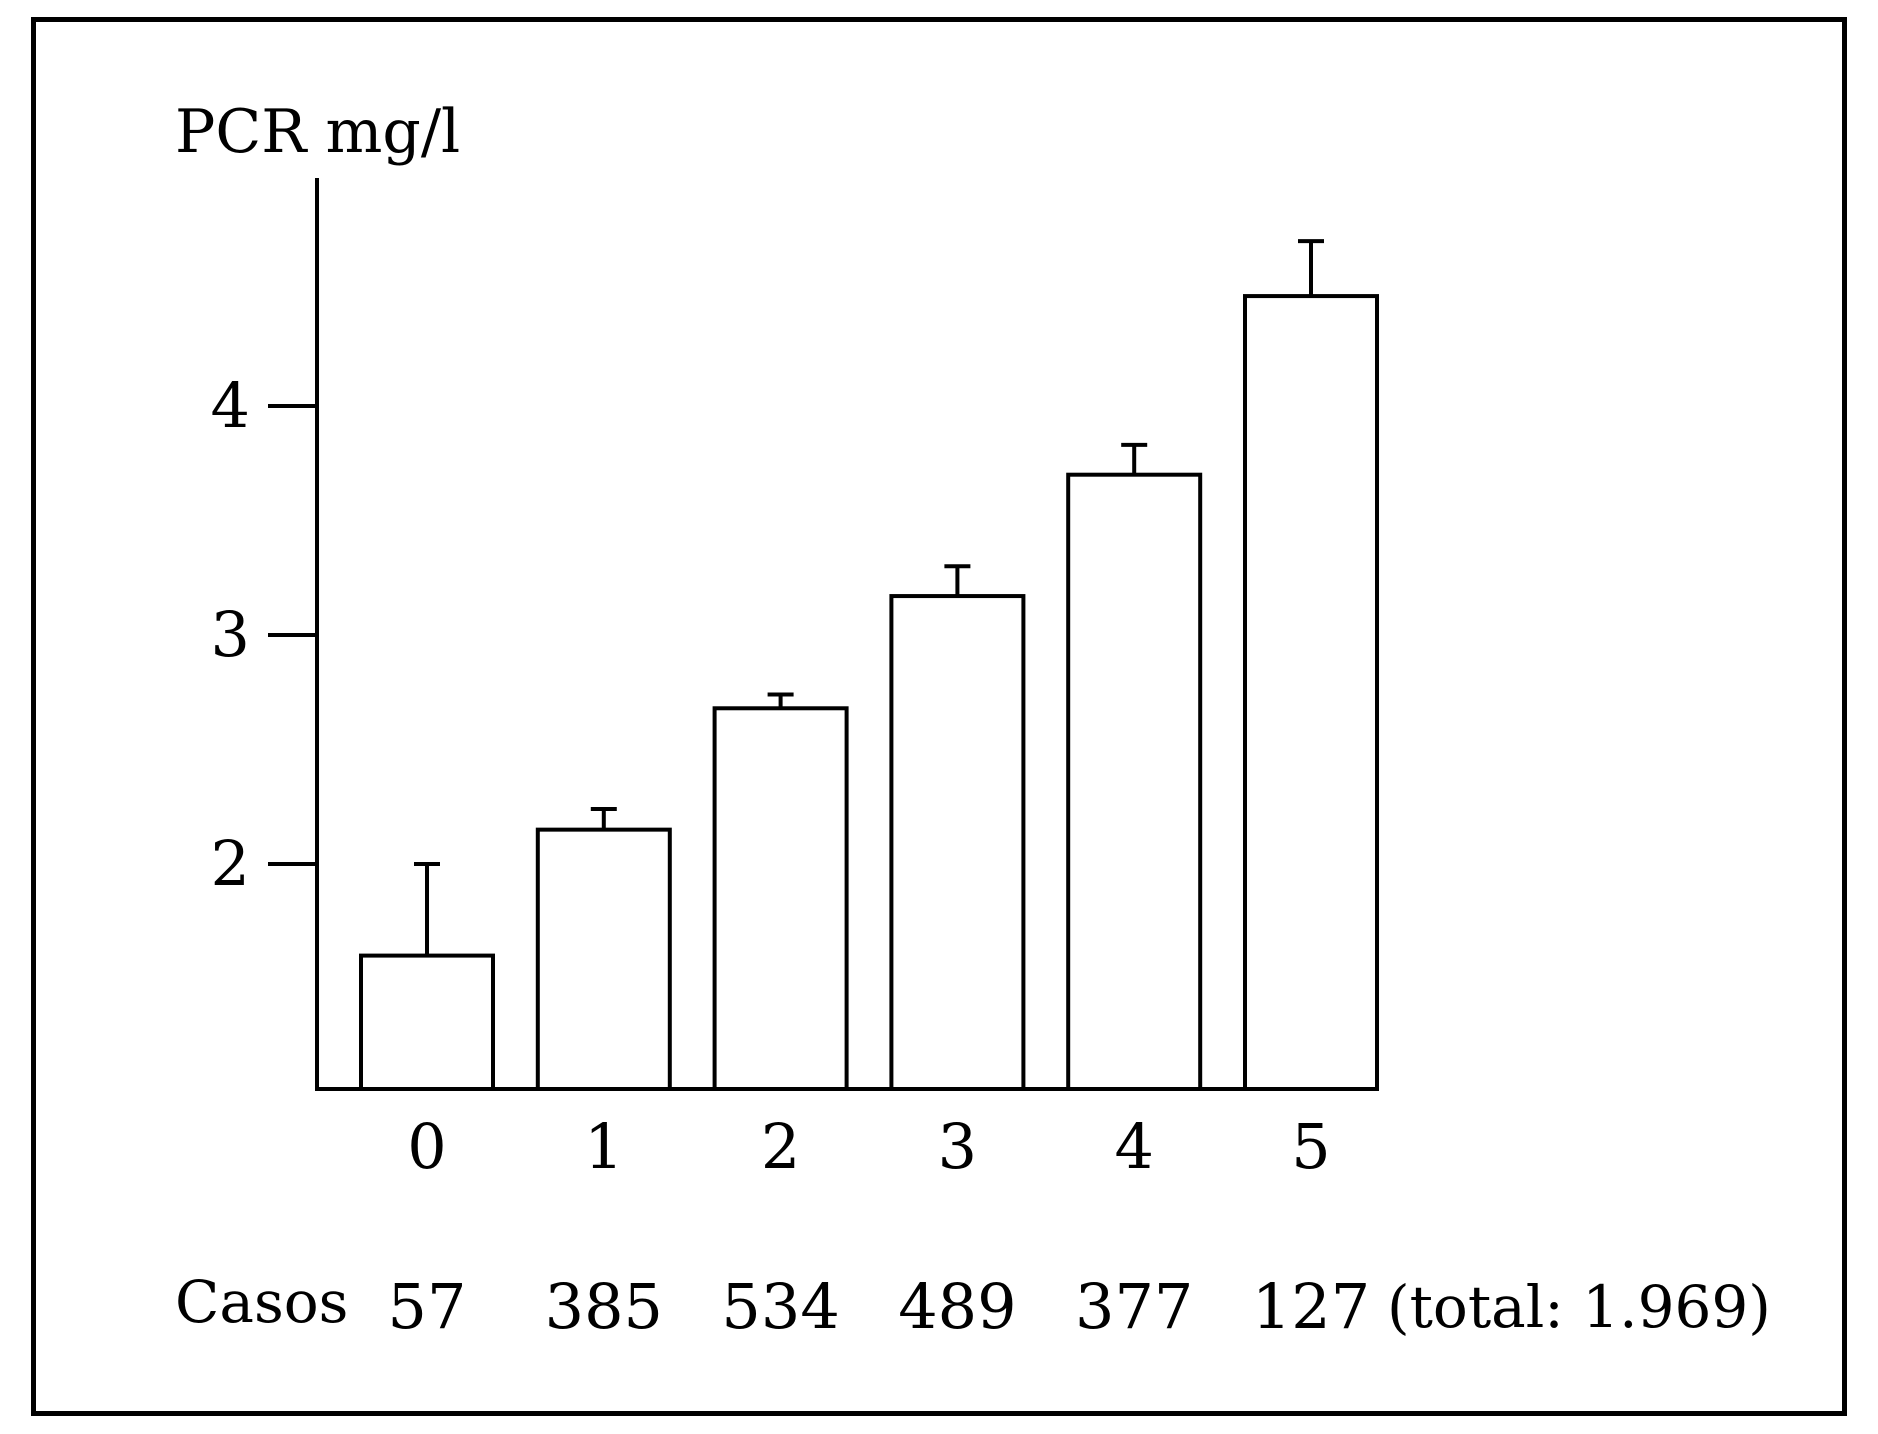 The width and height of the screenshot is (1878, 1434). Describe the element at coordinates (230, 634) in the screenshot. I see `y-tick-label: 3` at that location.